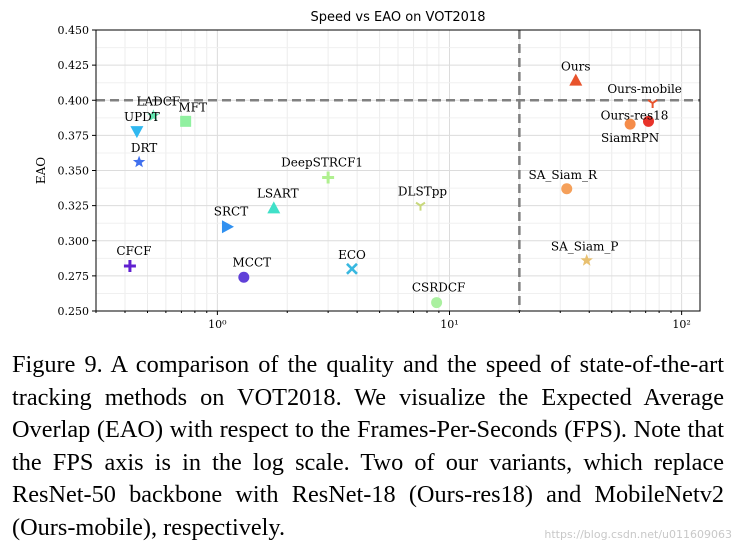 The image size is (742, 553). Describe the element at coordinates (158, 102) in the screenshot. I see `label-ladcf: LADCF` at that location.